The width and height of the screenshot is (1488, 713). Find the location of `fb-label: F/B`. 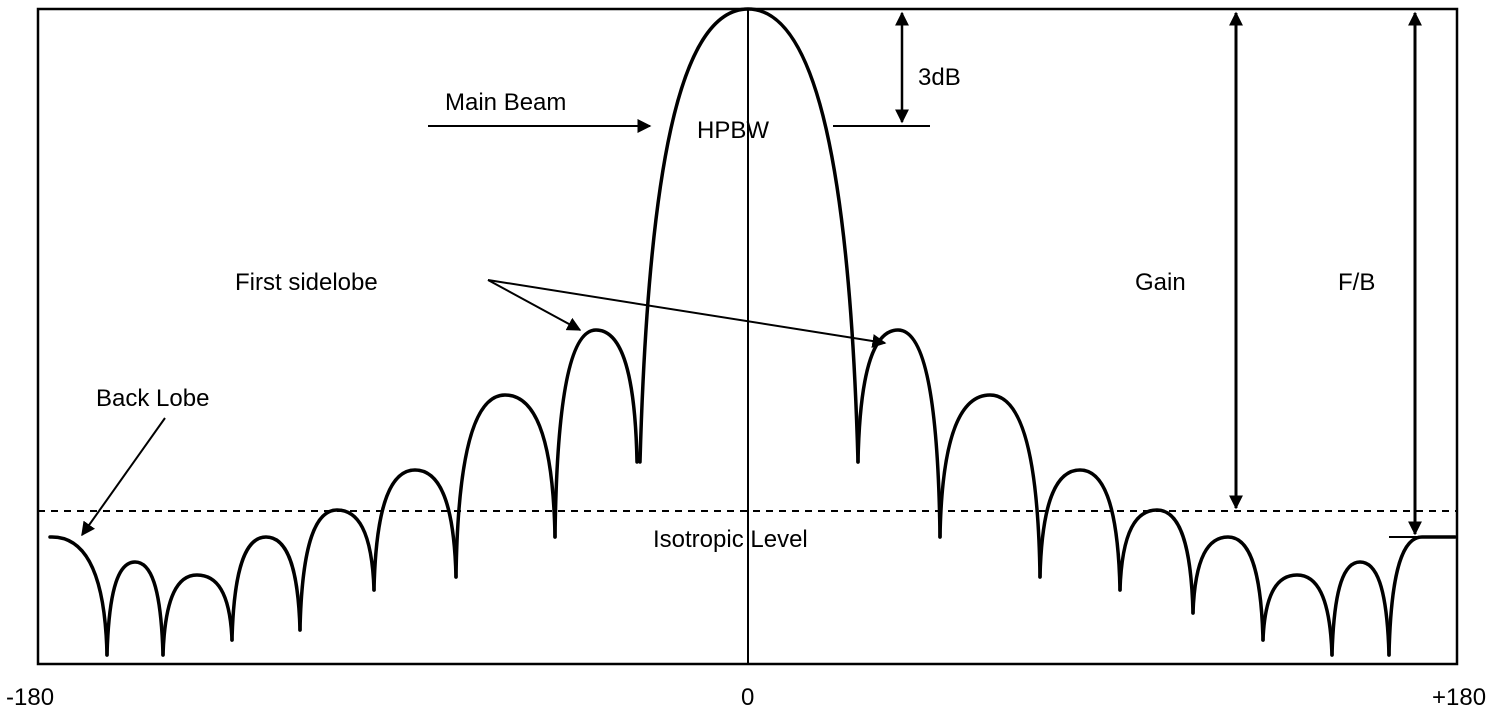

fb-label: F/B is located at coordinates (1356, 282).